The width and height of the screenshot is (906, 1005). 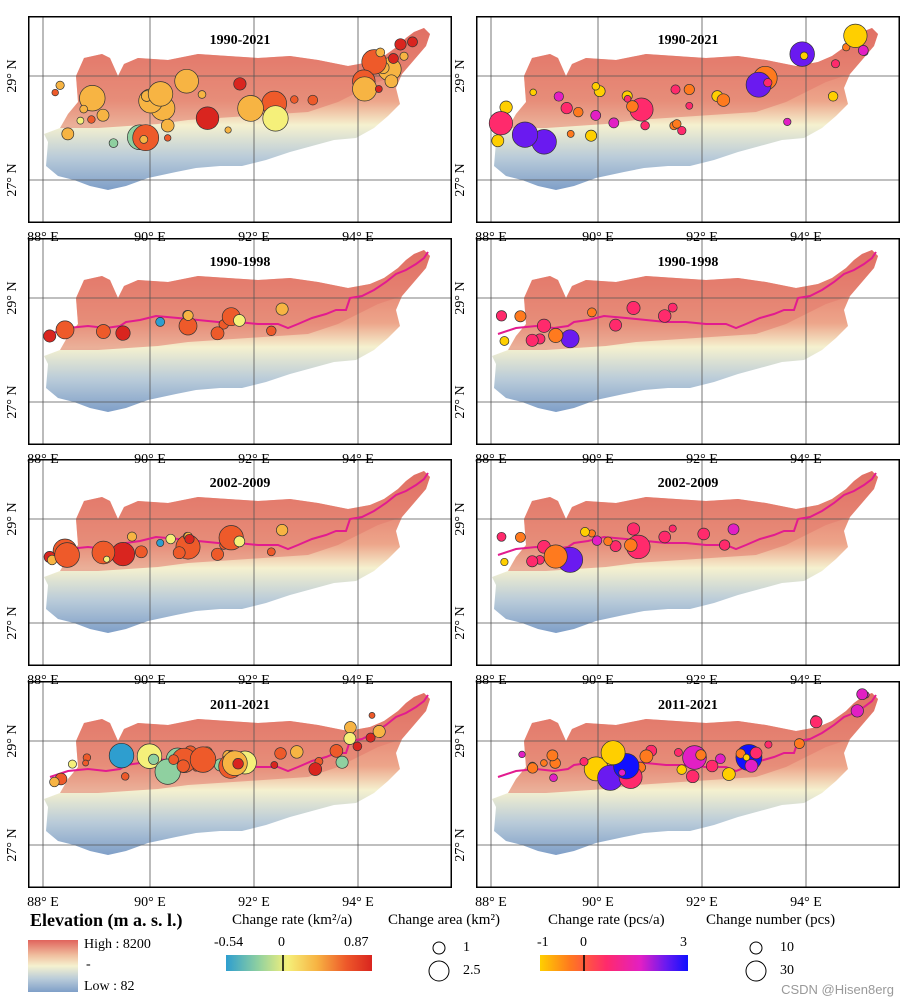 I want to click on rate-area-min-label: -0.54, so click(x=229, y=942).